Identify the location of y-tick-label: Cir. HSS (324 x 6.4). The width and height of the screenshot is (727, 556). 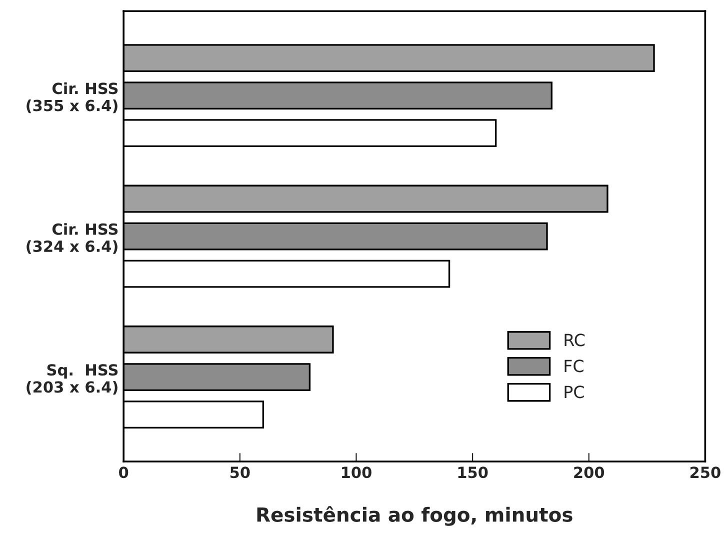
(72, 238).